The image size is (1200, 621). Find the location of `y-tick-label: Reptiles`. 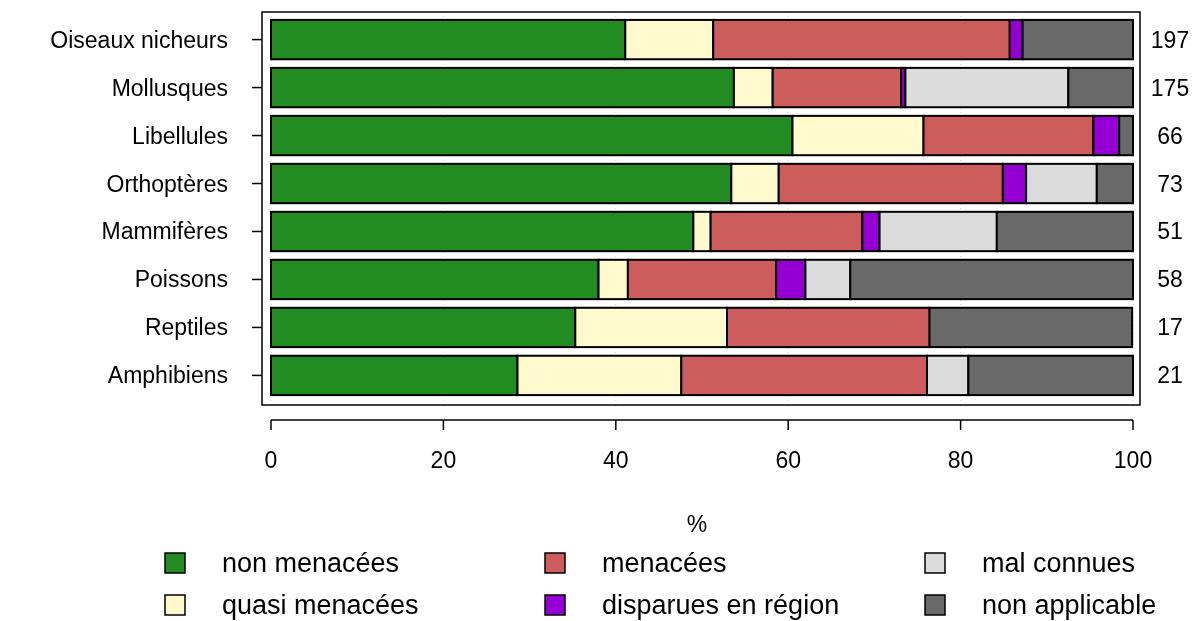

y-tick-label: Reptiles is located at coordinates (186, 327).